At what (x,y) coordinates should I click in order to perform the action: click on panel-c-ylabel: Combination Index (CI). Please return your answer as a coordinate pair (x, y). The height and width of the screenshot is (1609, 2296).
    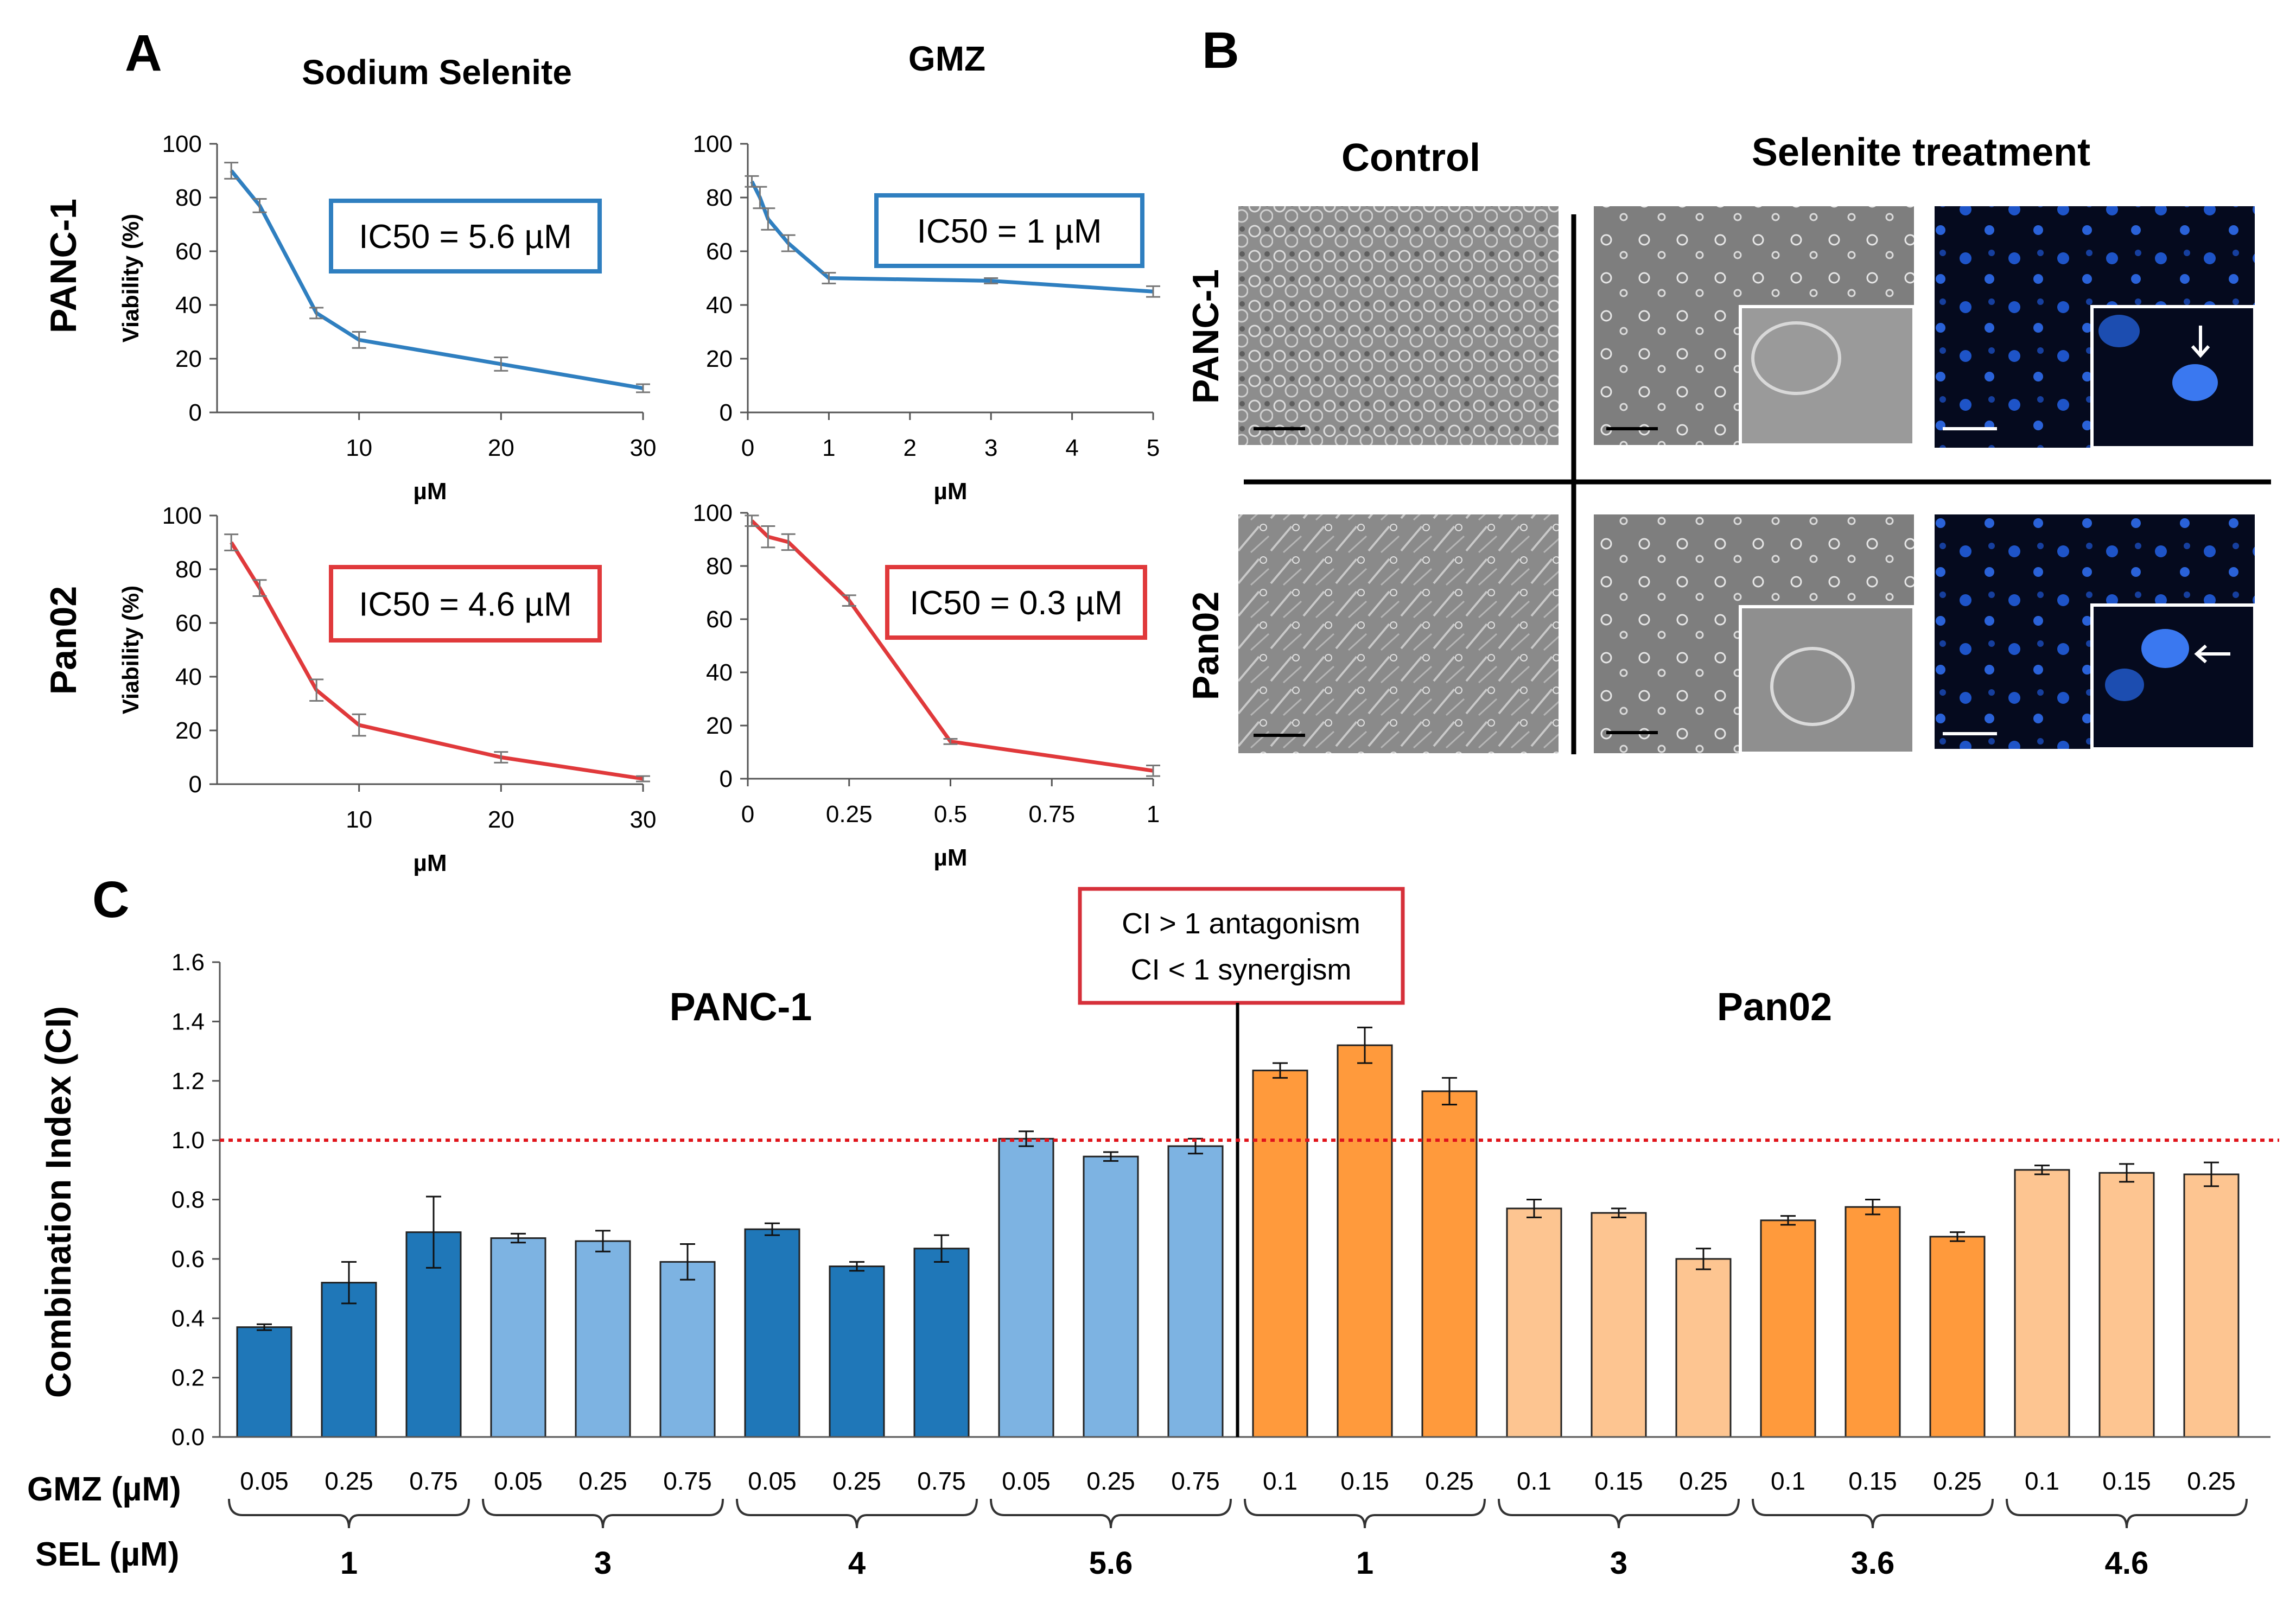
    Looking at the image, I should click on (58, 1202).